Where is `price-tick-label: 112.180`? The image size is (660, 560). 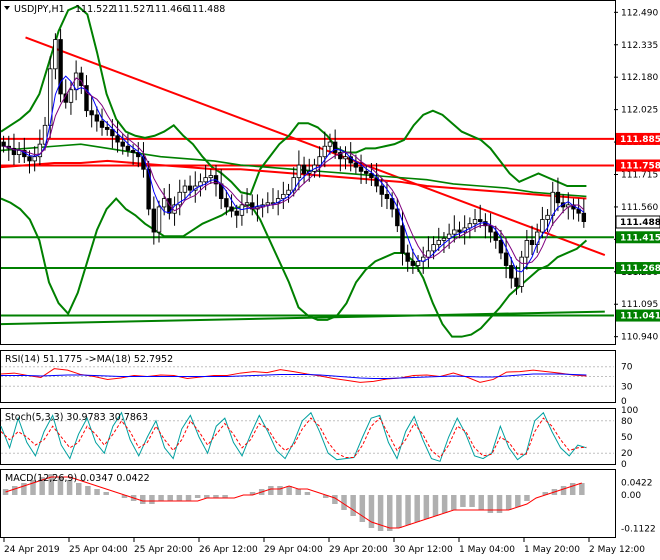 price-tick-label: 112.180 is located at coordinates (639, 78).